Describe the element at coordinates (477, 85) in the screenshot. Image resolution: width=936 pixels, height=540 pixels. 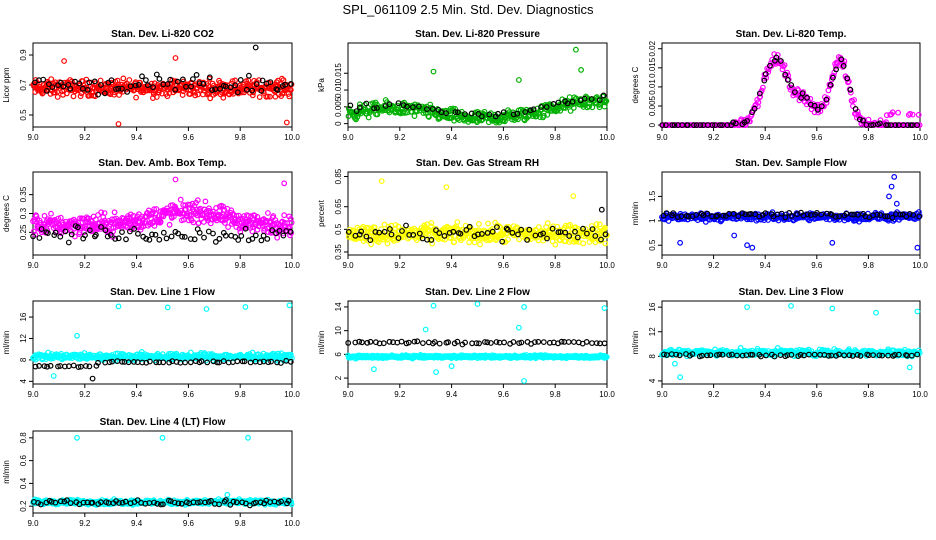
I see `plot-frame` at that location.